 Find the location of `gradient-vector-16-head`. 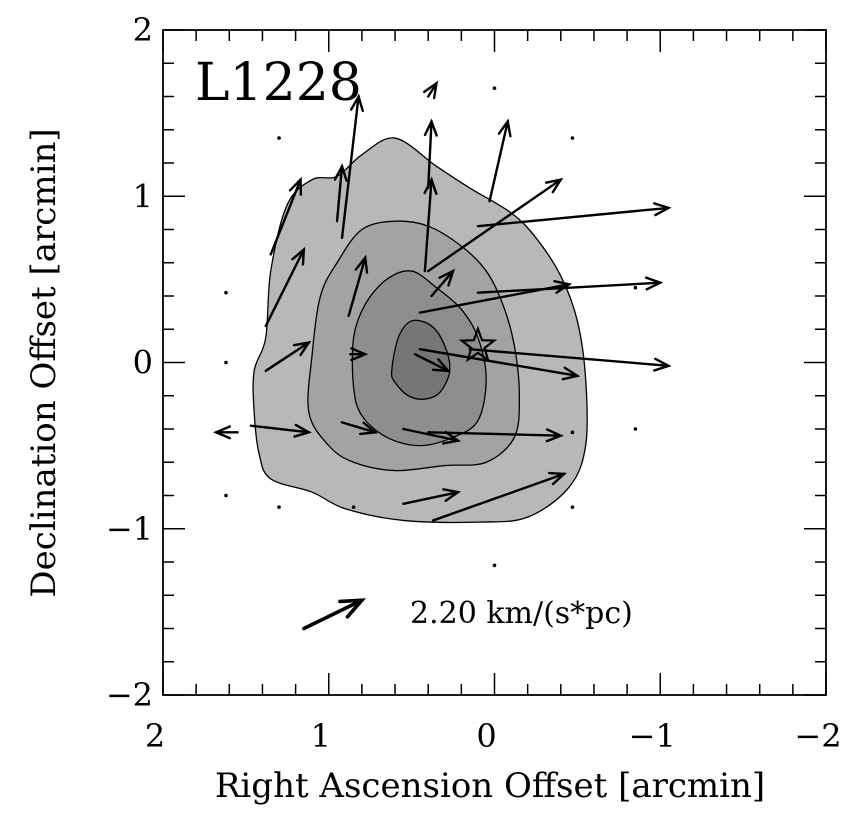

gradient-vector-16-head is located at coordinates (359, 354).